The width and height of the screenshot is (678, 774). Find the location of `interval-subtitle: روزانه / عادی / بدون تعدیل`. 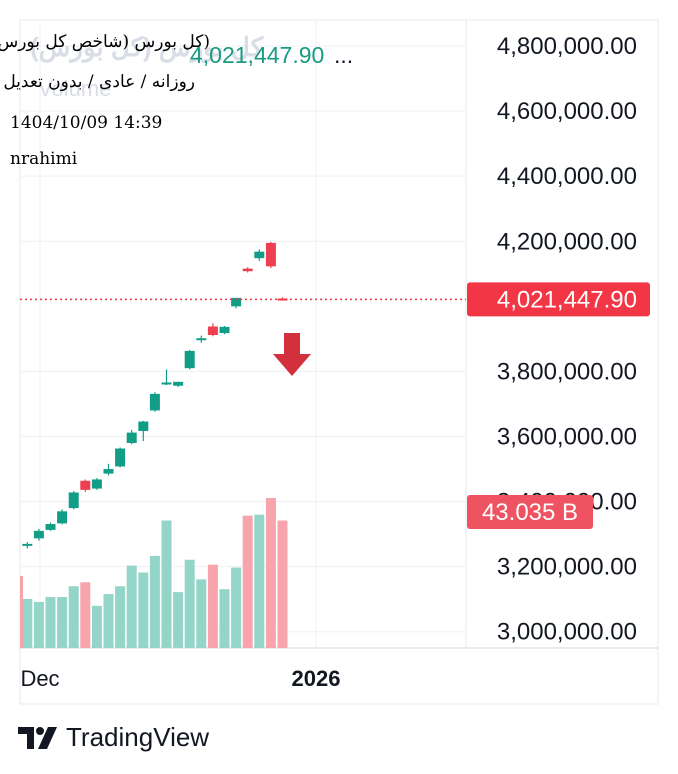

interval-subtitle: روزانه / عادی / بدون تعدیل is located at coordinates (99, 82).